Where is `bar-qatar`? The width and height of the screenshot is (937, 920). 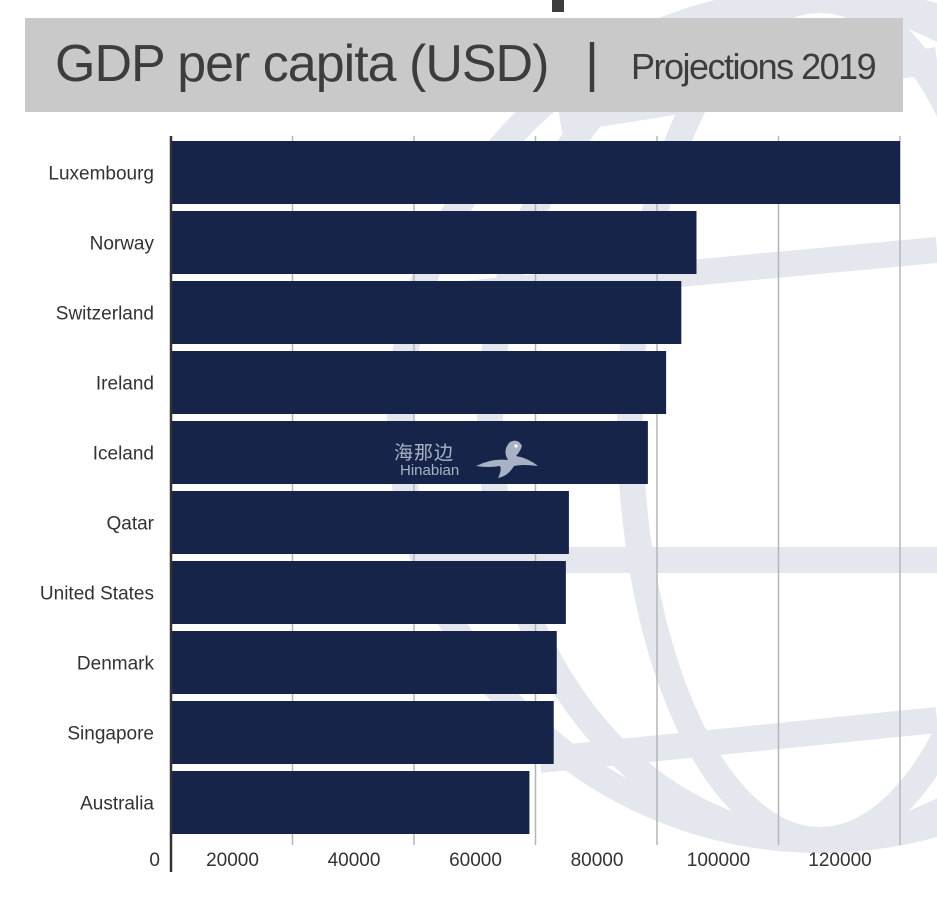
bar-qatar is located at coordinates (370, 522).